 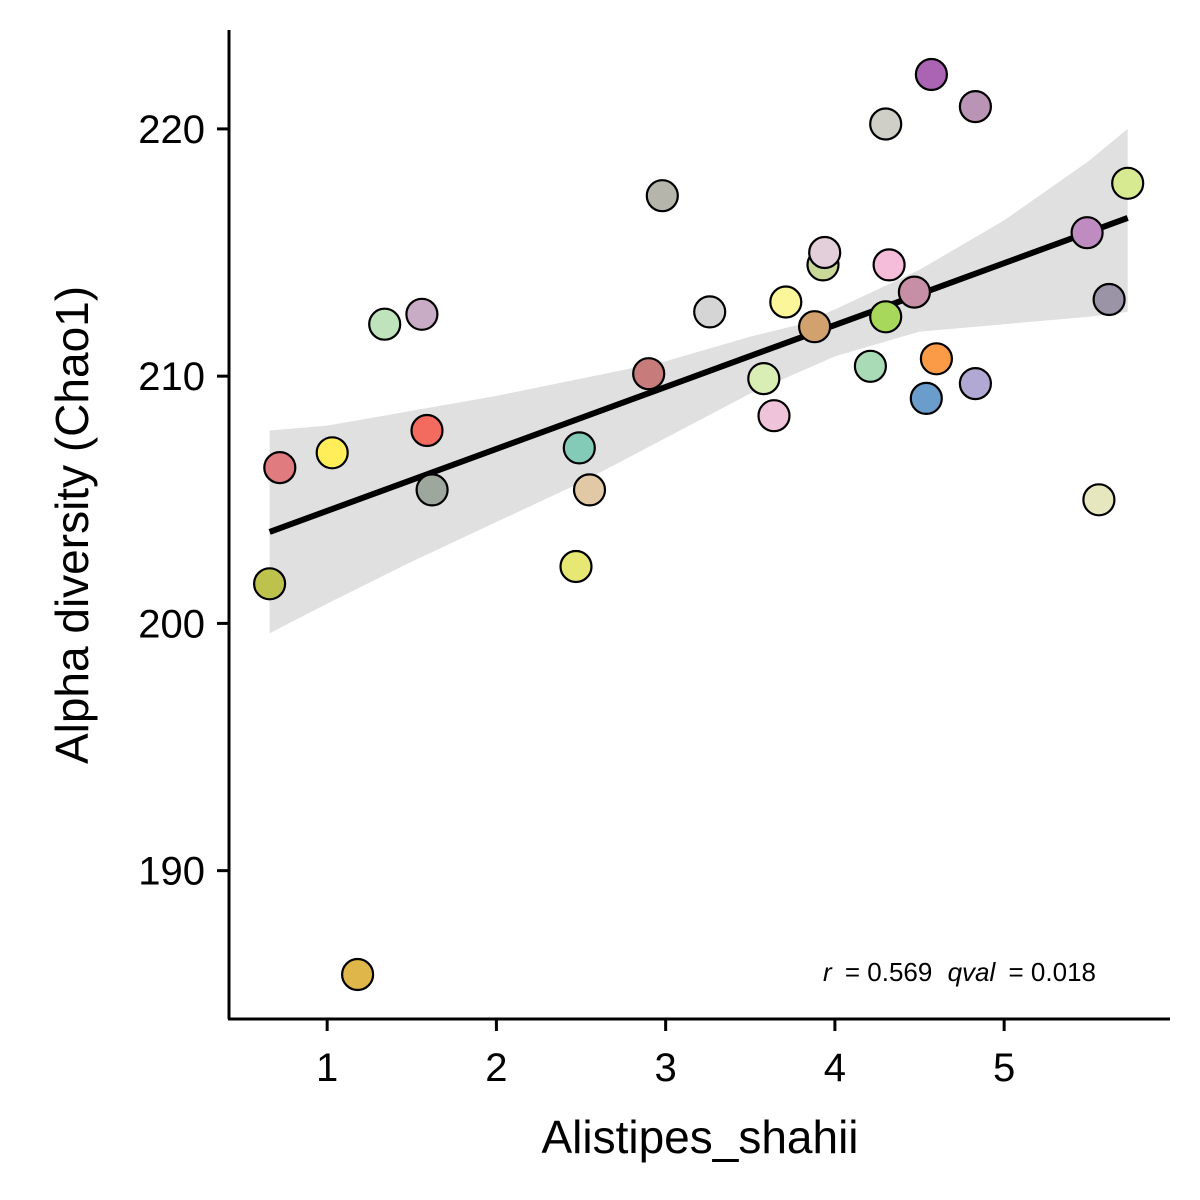 I want to click on r-label: r, so click(x=828, y=972).